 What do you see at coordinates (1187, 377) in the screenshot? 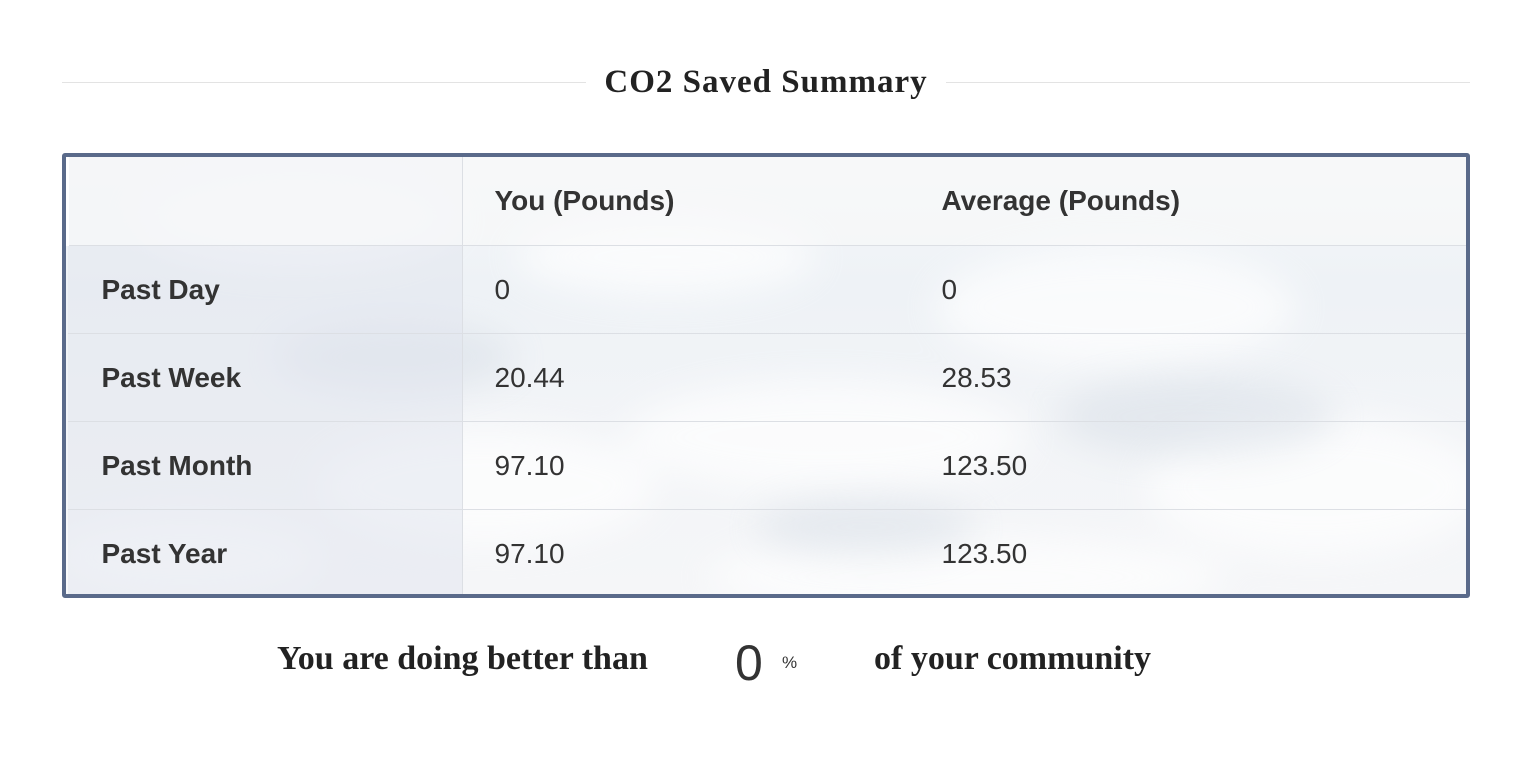
I see `average-value-past-week: 28.53` at bounding box center [1187, 377].